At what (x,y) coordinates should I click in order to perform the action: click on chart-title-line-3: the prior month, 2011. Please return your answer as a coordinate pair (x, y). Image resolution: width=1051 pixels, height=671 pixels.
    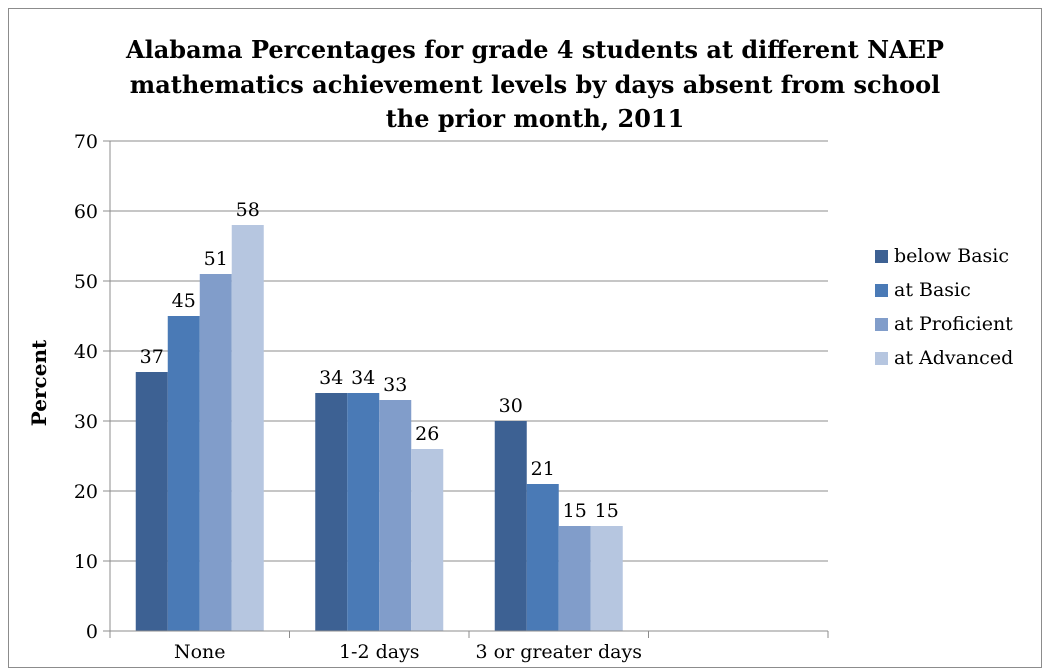
    Looking at the image, I should click on (535, 118).